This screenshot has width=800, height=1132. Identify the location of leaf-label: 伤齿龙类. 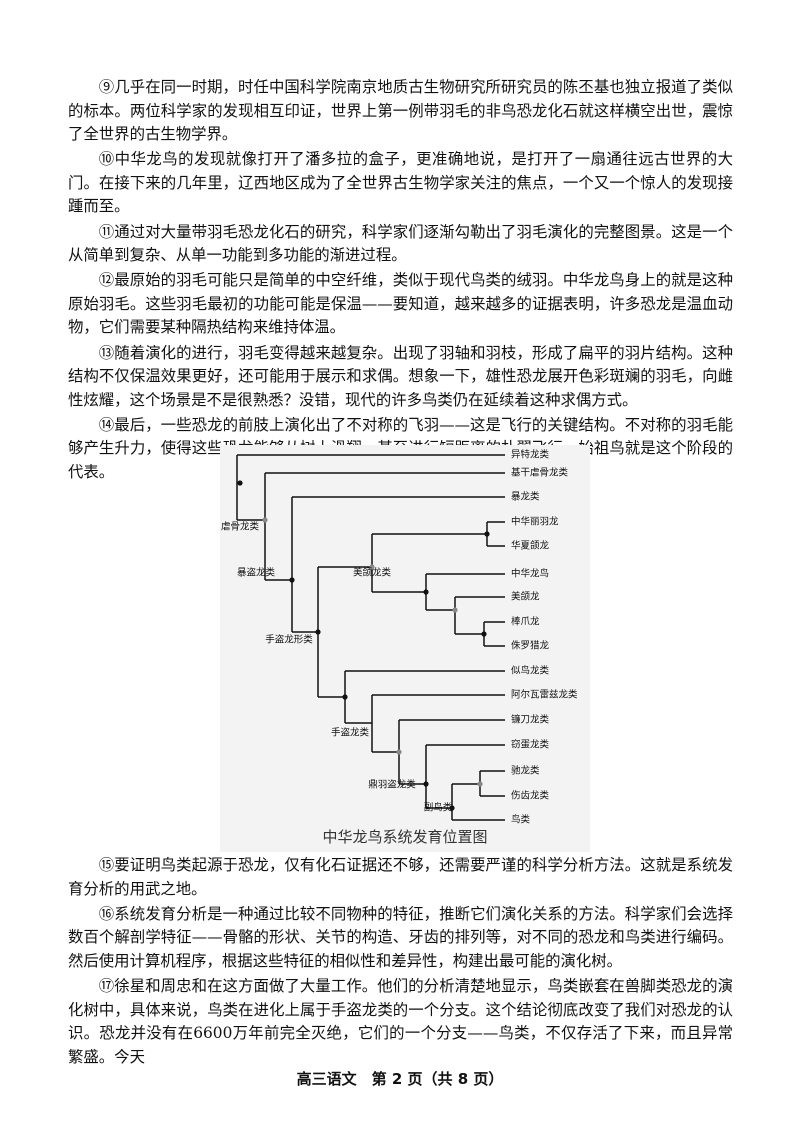
(530, 796).